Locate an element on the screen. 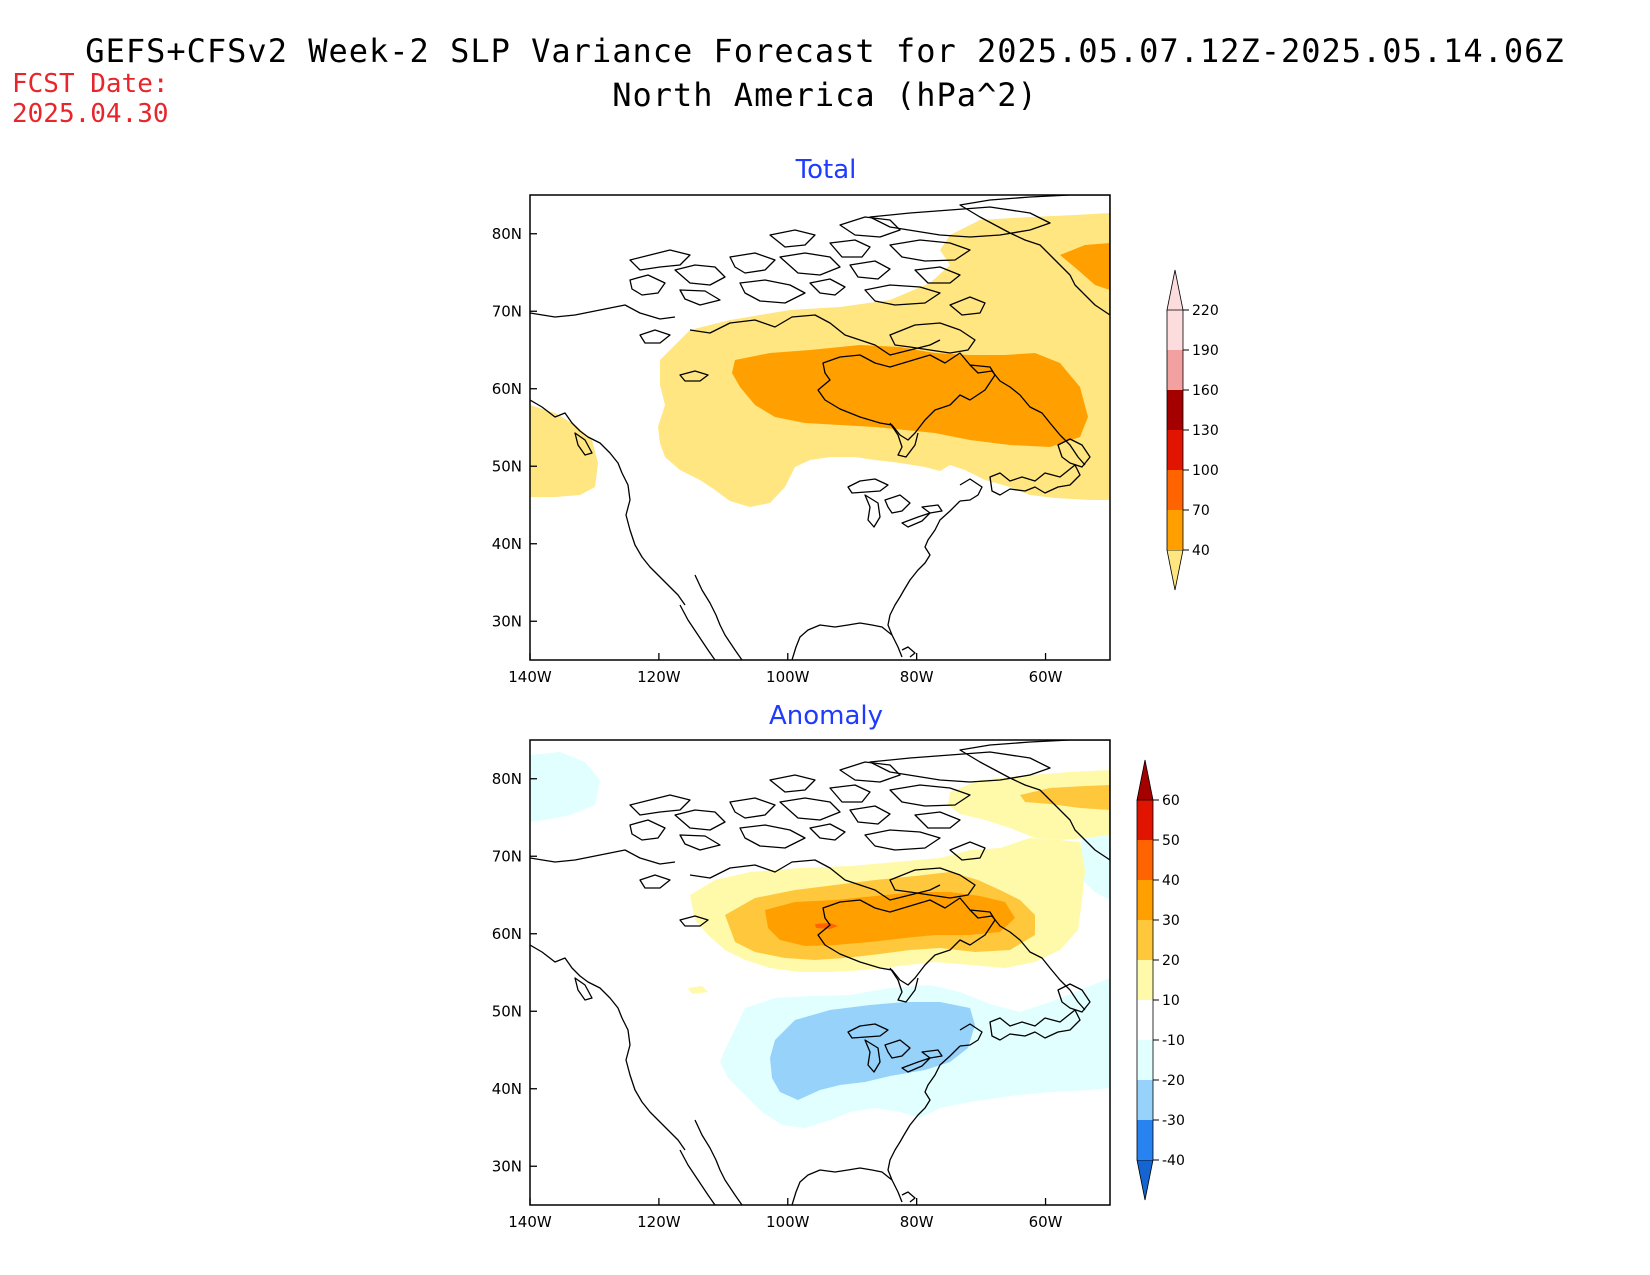 This screenshot has height=1275, width=1650. panel-title-anomaly: Anomaly is located at coordinates (826, 716).